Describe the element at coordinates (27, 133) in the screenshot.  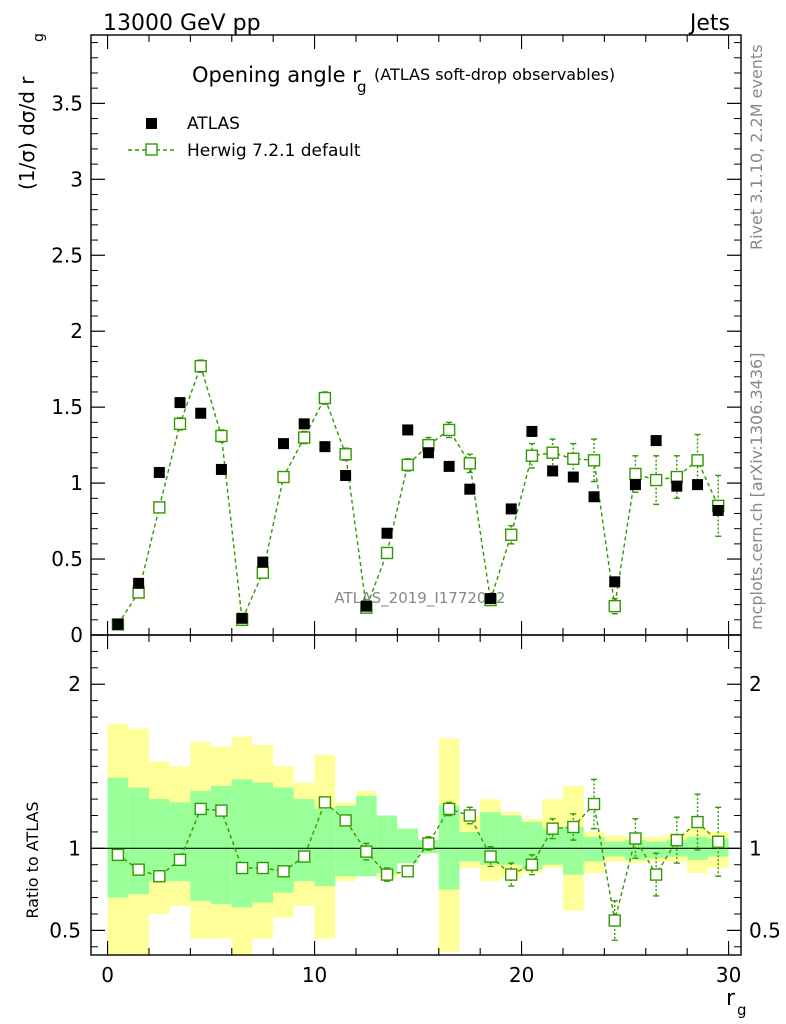
I see `y-axis-label-main: (1/σ) dσ/d r` at that location.